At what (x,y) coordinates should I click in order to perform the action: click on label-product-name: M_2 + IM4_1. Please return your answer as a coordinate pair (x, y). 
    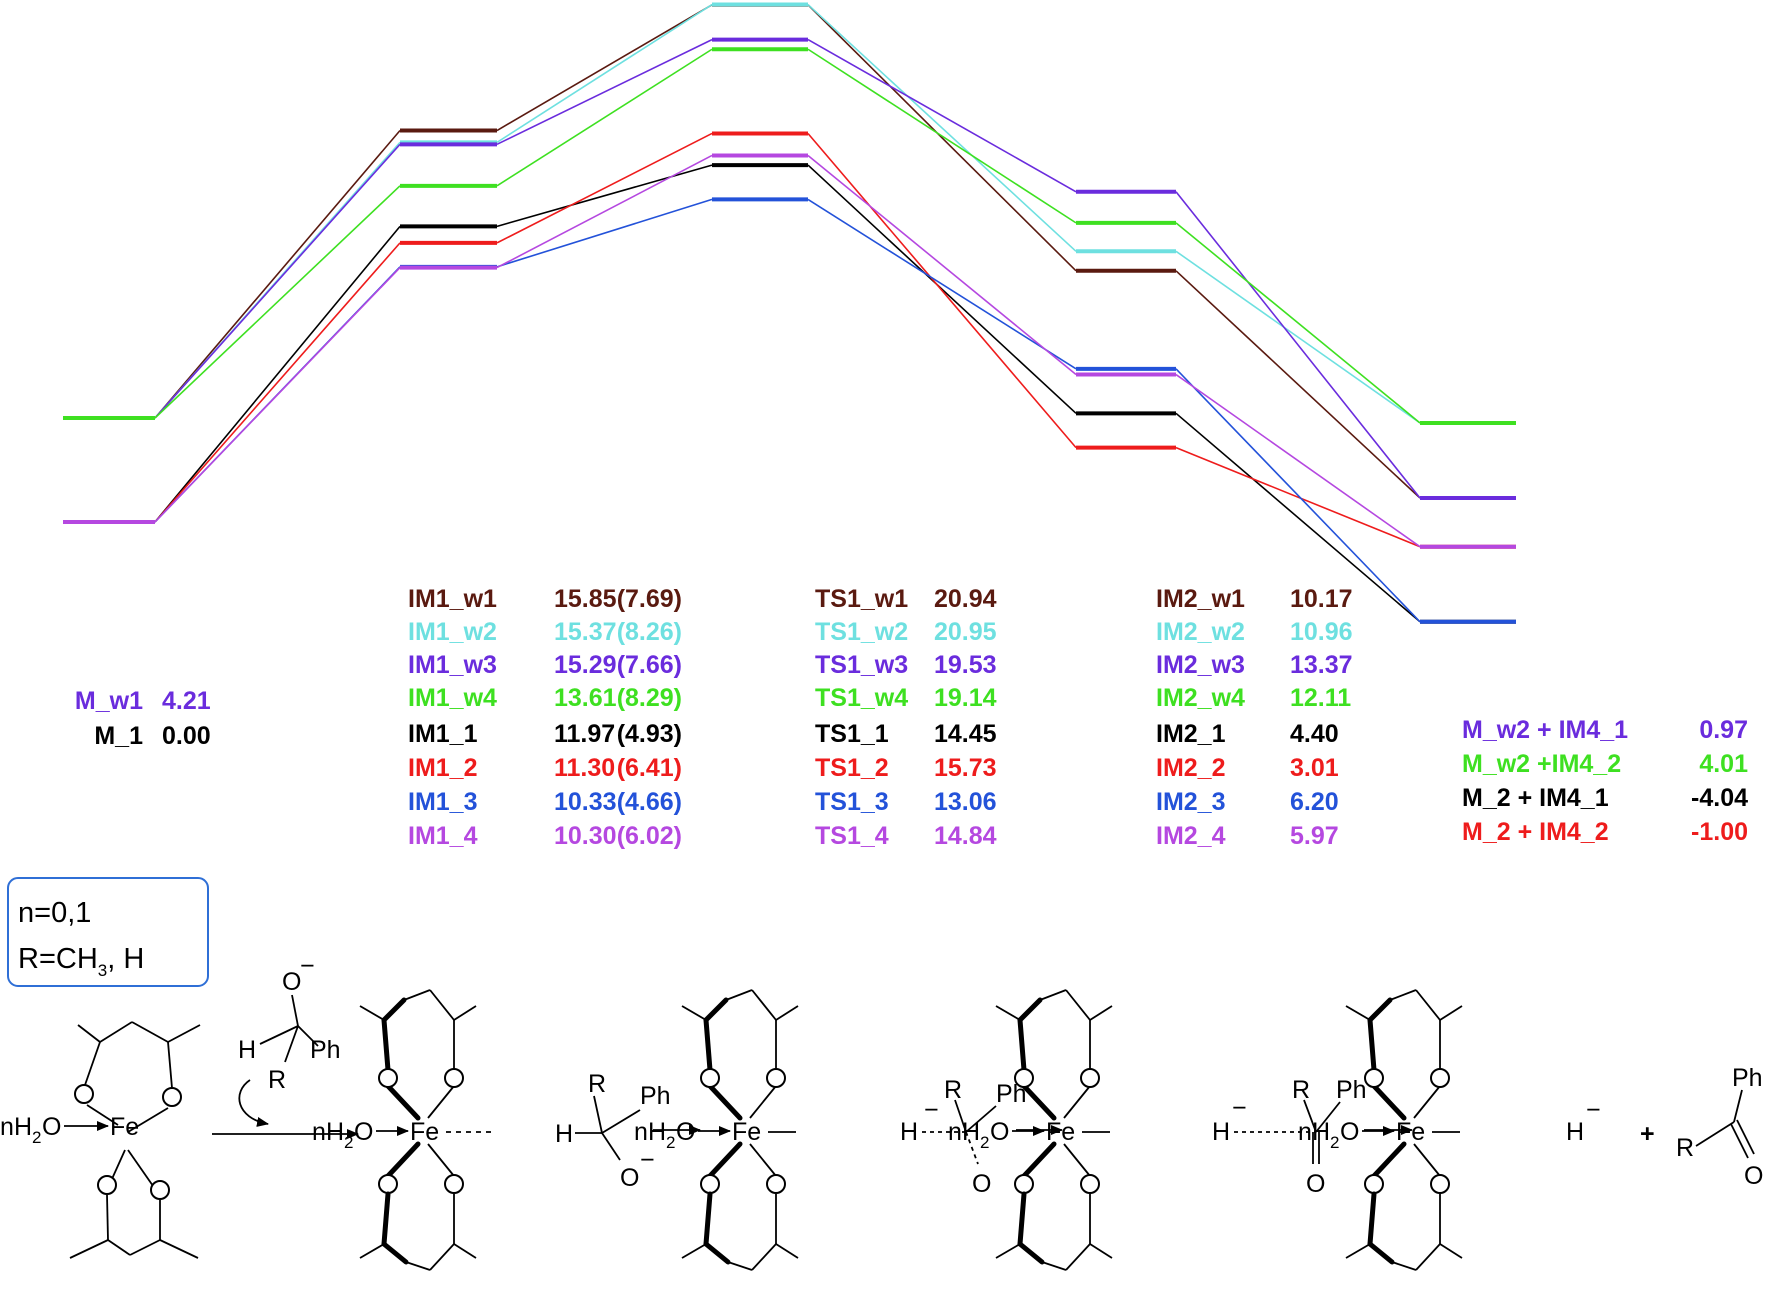
    Looking at the image, I should click on (1535, 798).